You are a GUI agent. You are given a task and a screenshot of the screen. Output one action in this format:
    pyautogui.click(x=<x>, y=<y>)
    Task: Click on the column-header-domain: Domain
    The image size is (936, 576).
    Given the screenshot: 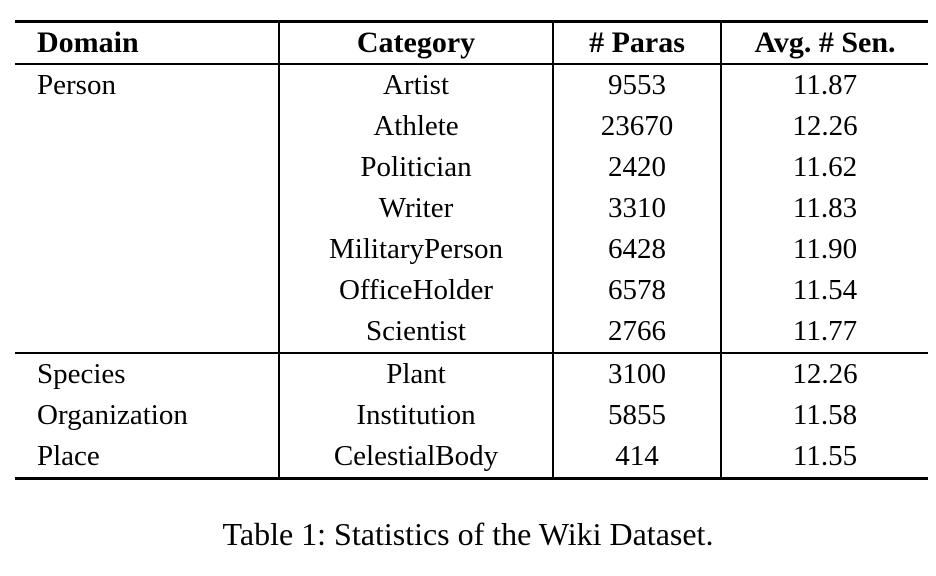 What is the action you would take?
    pyautogui.click(x=147, y=43)
    